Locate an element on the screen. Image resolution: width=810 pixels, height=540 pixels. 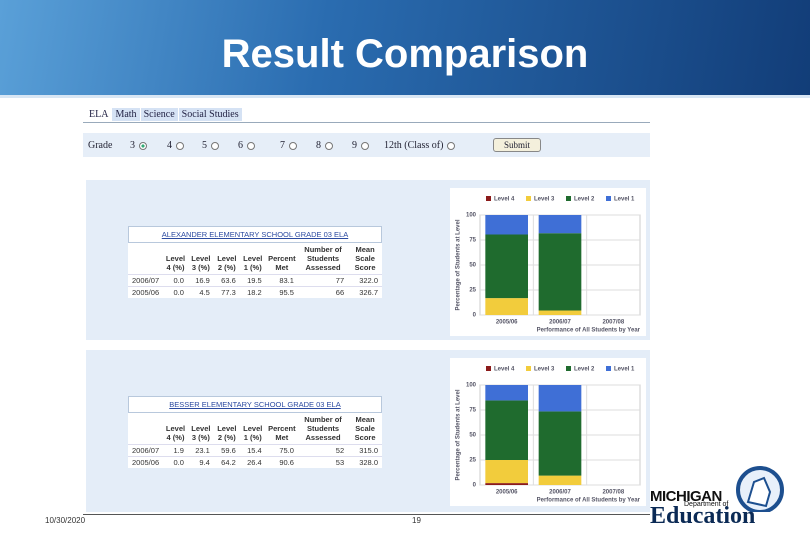
grade-option: 4 is located at coordinates (175, 145).